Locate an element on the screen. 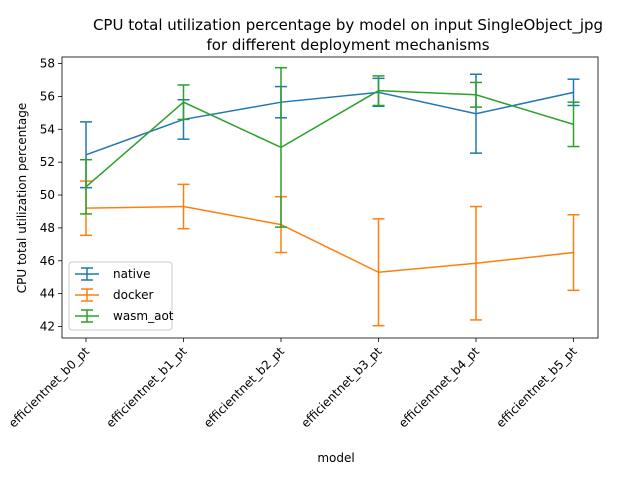 This screenshot has height=480, width=640. y-tick-label: 48 is located at coordinates (47, 228).